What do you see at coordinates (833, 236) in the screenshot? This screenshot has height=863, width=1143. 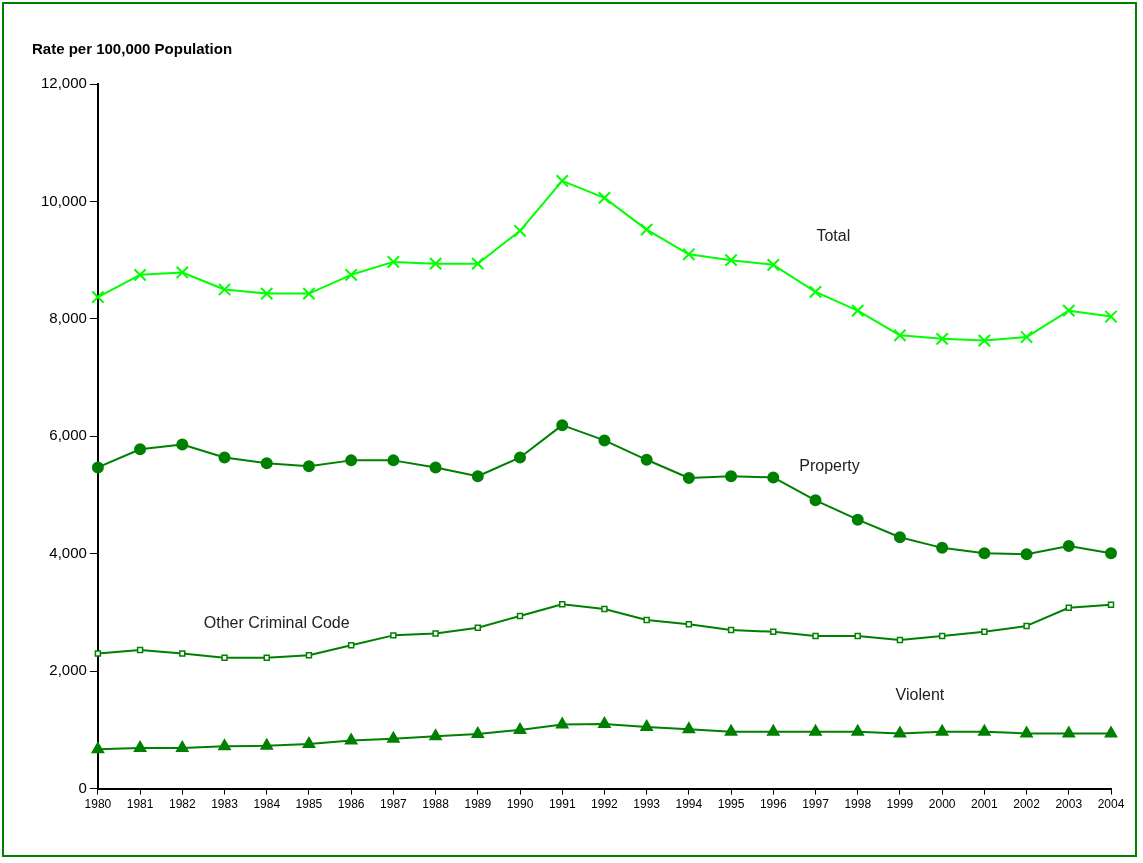 I see `text: Total` at bounding box center [833, 236].